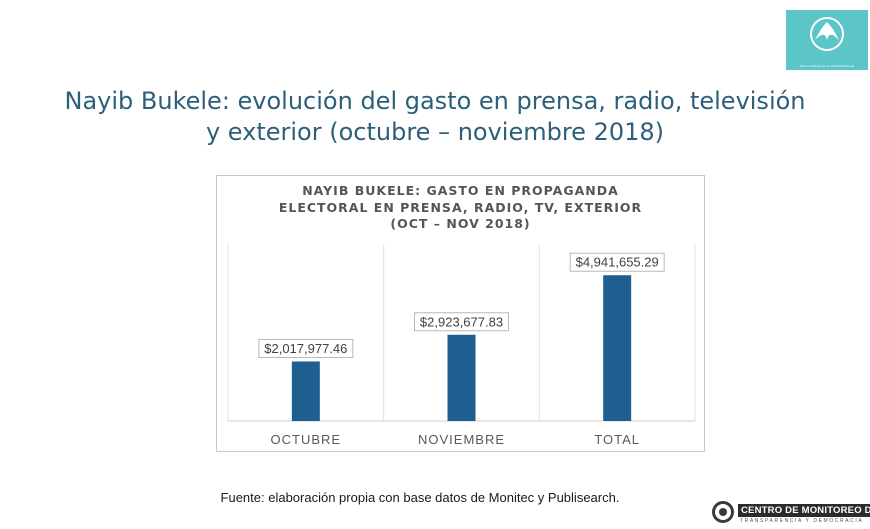 The width and height of the screenshot is (870, 529). What do you see at coordinates (305, 391) in the screenshot?
I see `bar-octubre` at bounding box center [305, 391].